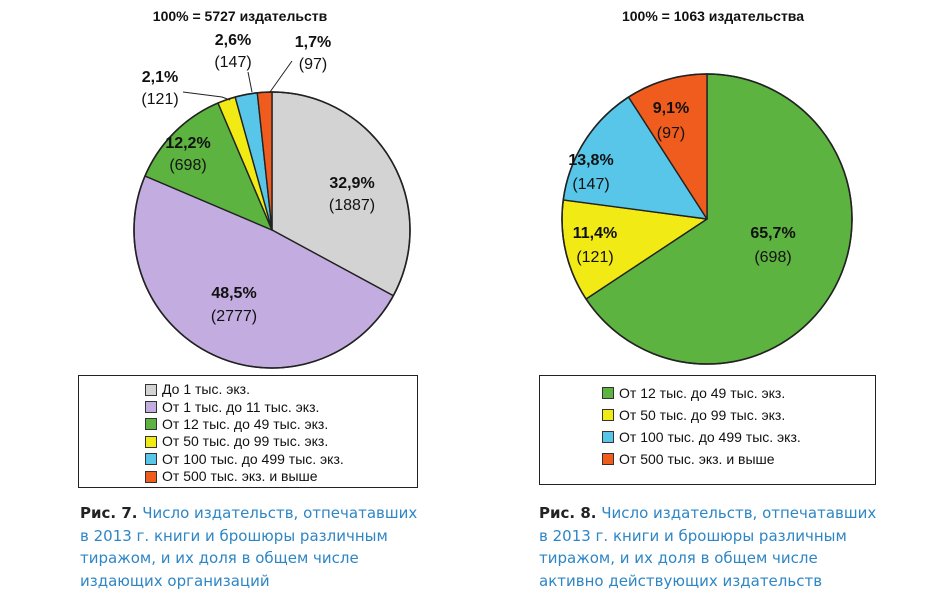 Image resolution: width=950 pixels, height=600 pixels. I want to click on caption-line: Рис. 7. Число издательств, отпечатавших, so click(248, 513).